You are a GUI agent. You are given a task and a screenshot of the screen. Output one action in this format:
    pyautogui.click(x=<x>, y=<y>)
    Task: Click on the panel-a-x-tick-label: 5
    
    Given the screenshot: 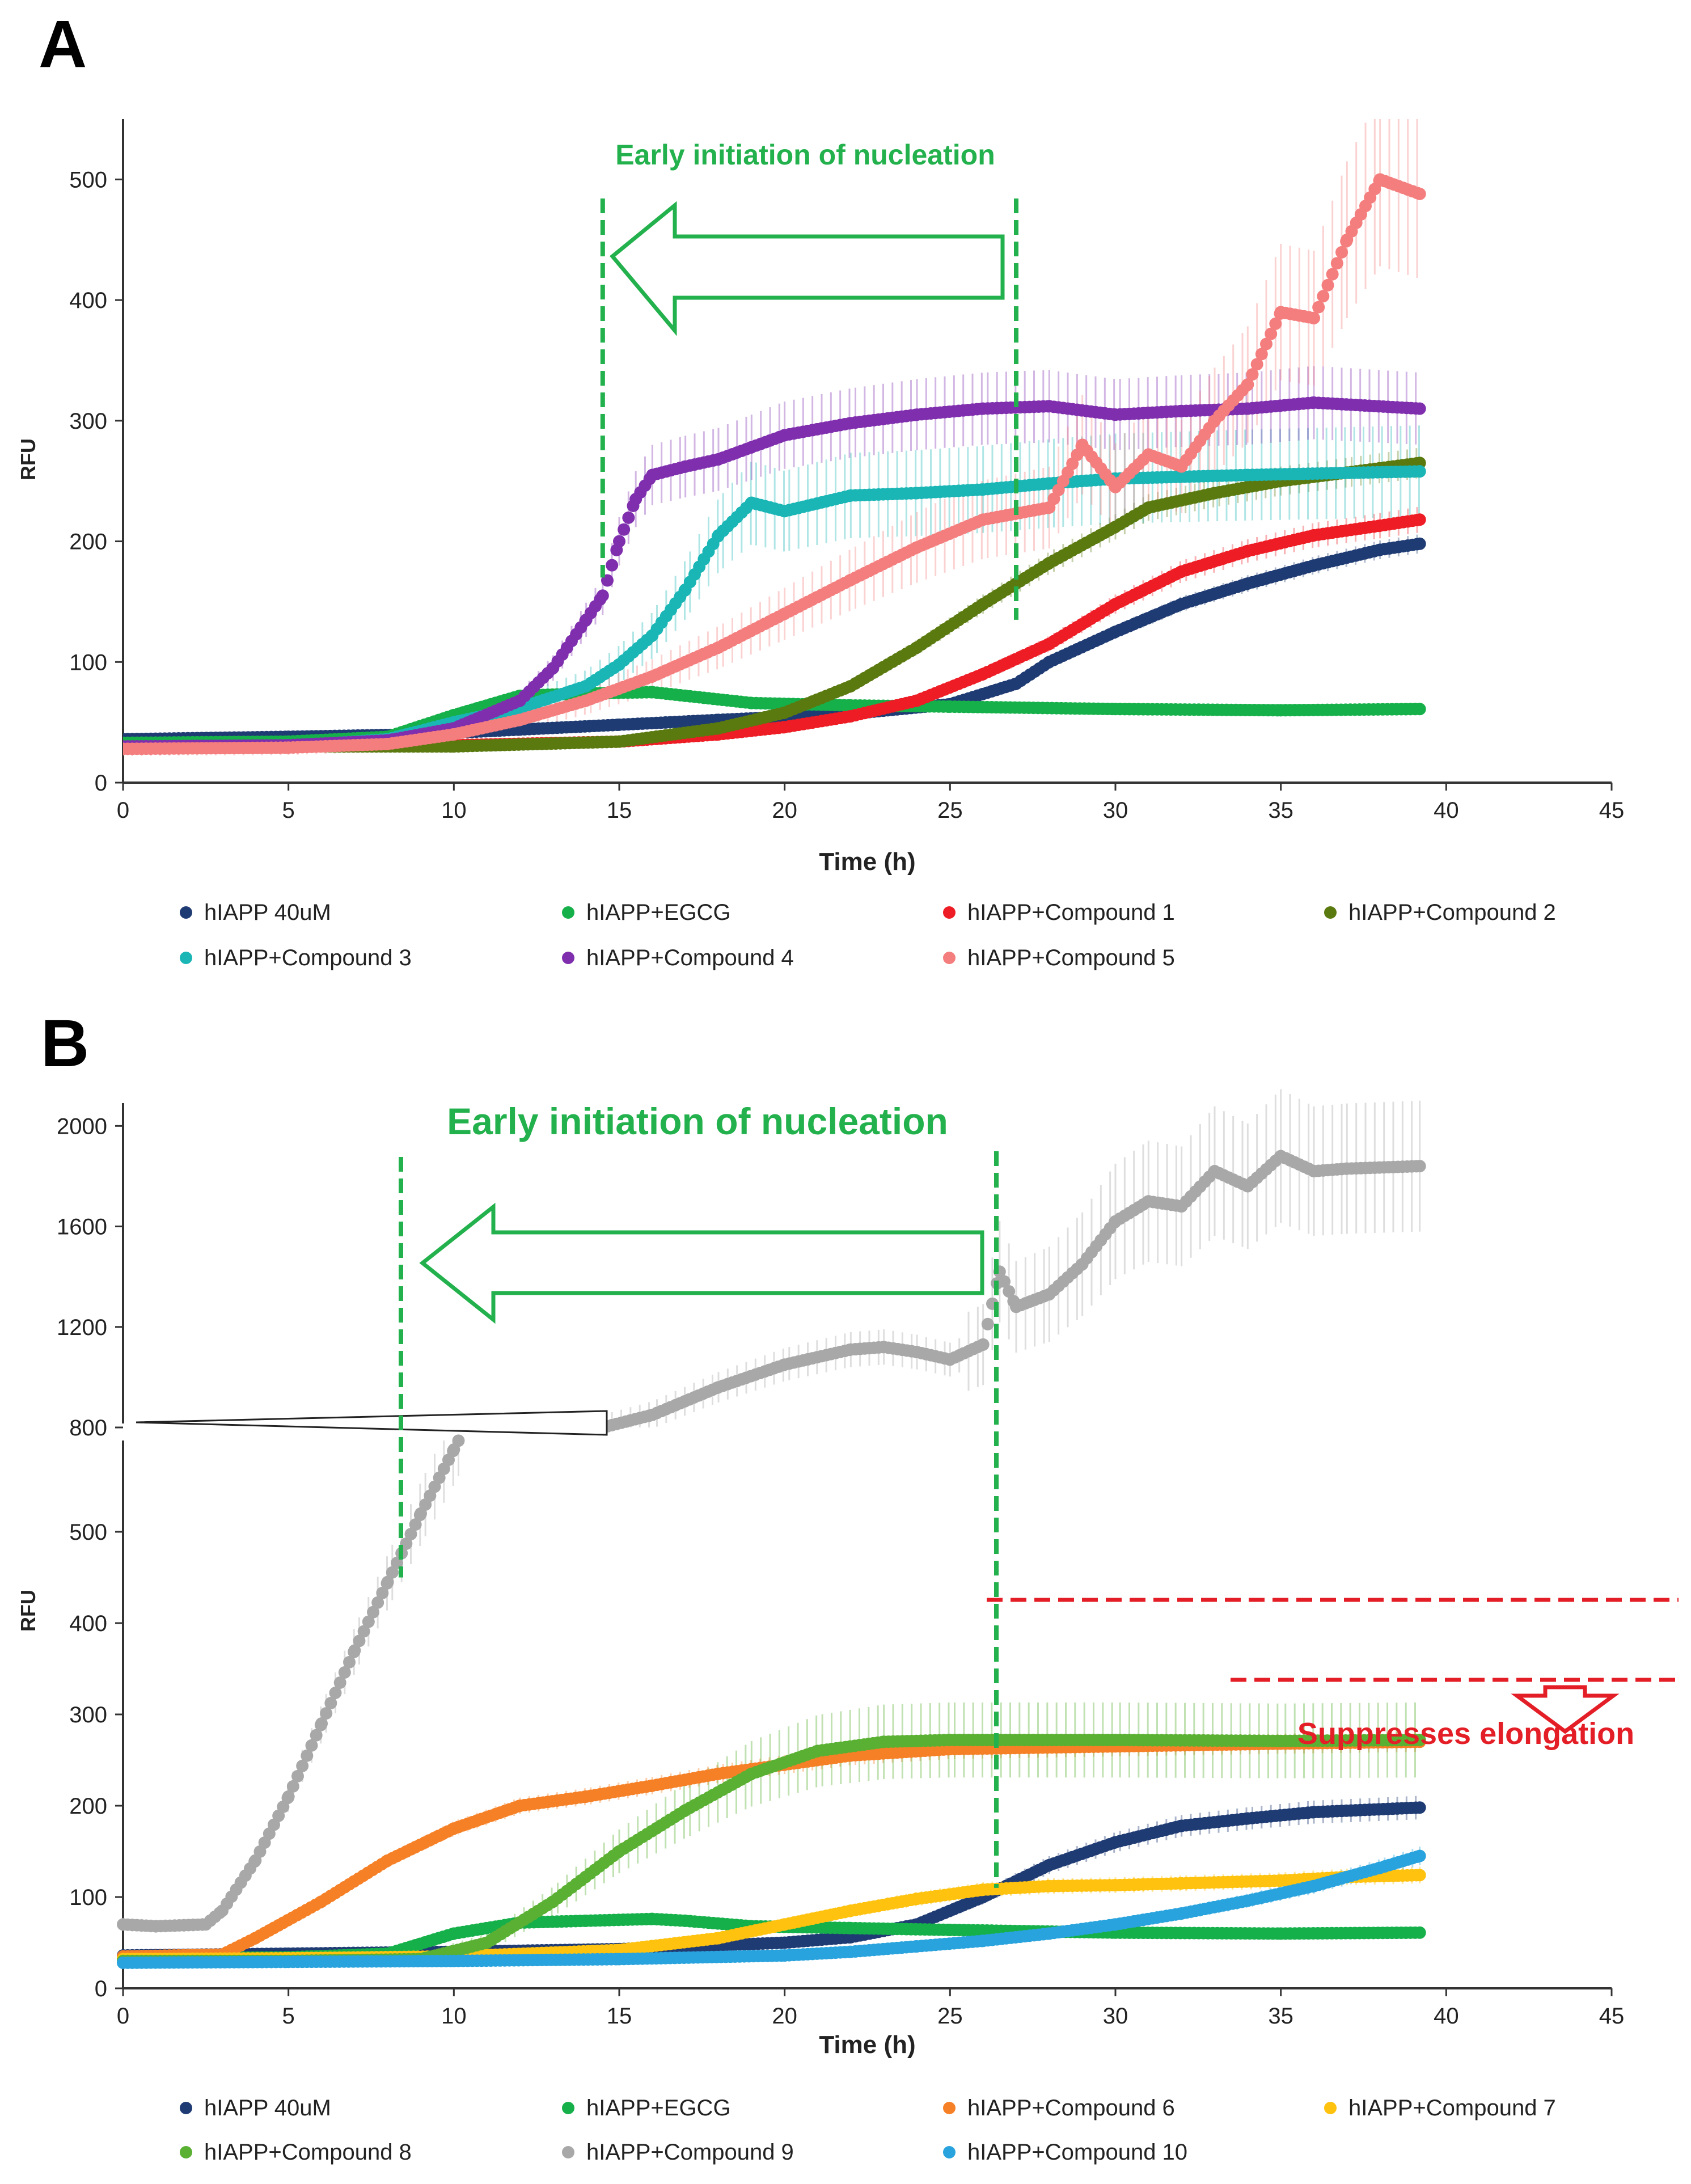 What is the action you would take?
    pyautogui.click(x=288, y=811)
    